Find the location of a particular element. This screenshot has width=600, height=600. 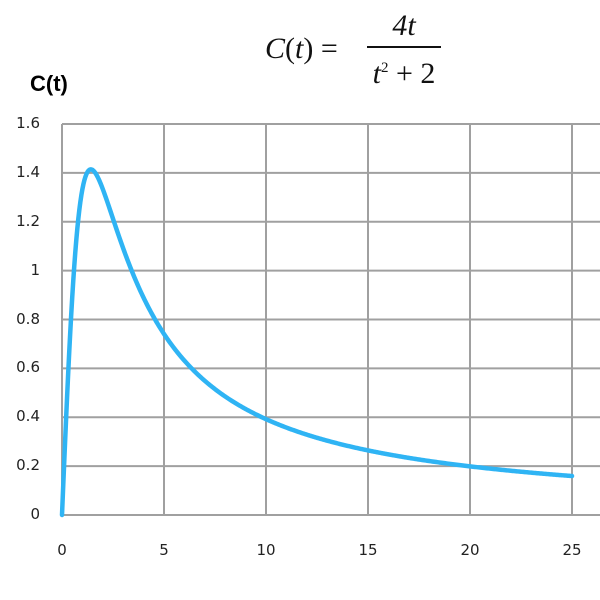

formula-fraction: 4t t2 + 2 is located at coordinates (404, 50).